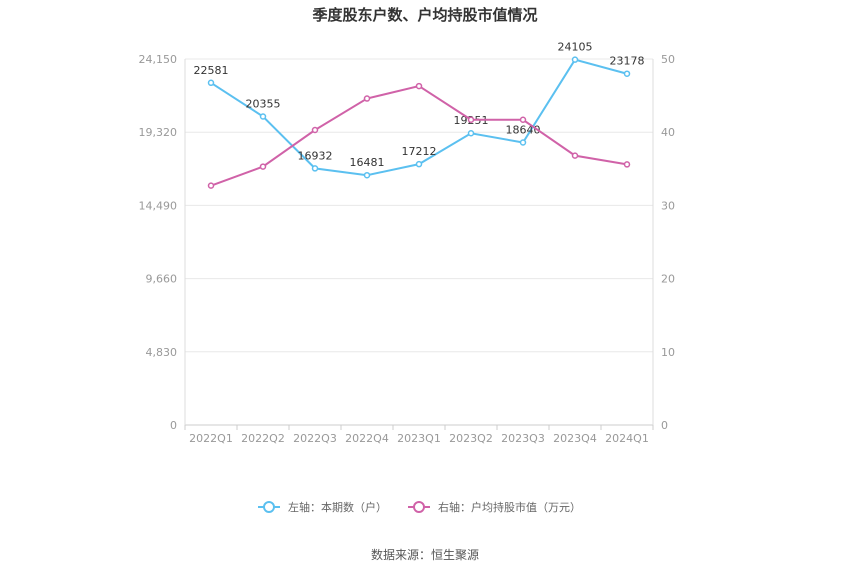 The height and width of the screenshot is (575, 850). Describe the element at coordinates (627, 438) in the screenshot. I see `x-tick-label: 2024Q1` at that location.